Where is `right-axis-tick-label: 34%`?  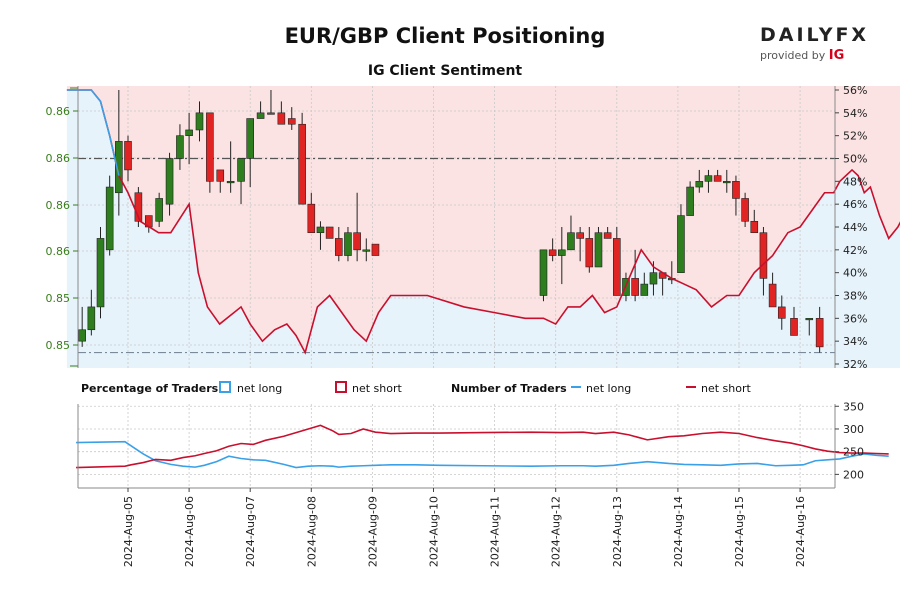 right-axis-tick-label: 34% is located at coordinates (855, 341).